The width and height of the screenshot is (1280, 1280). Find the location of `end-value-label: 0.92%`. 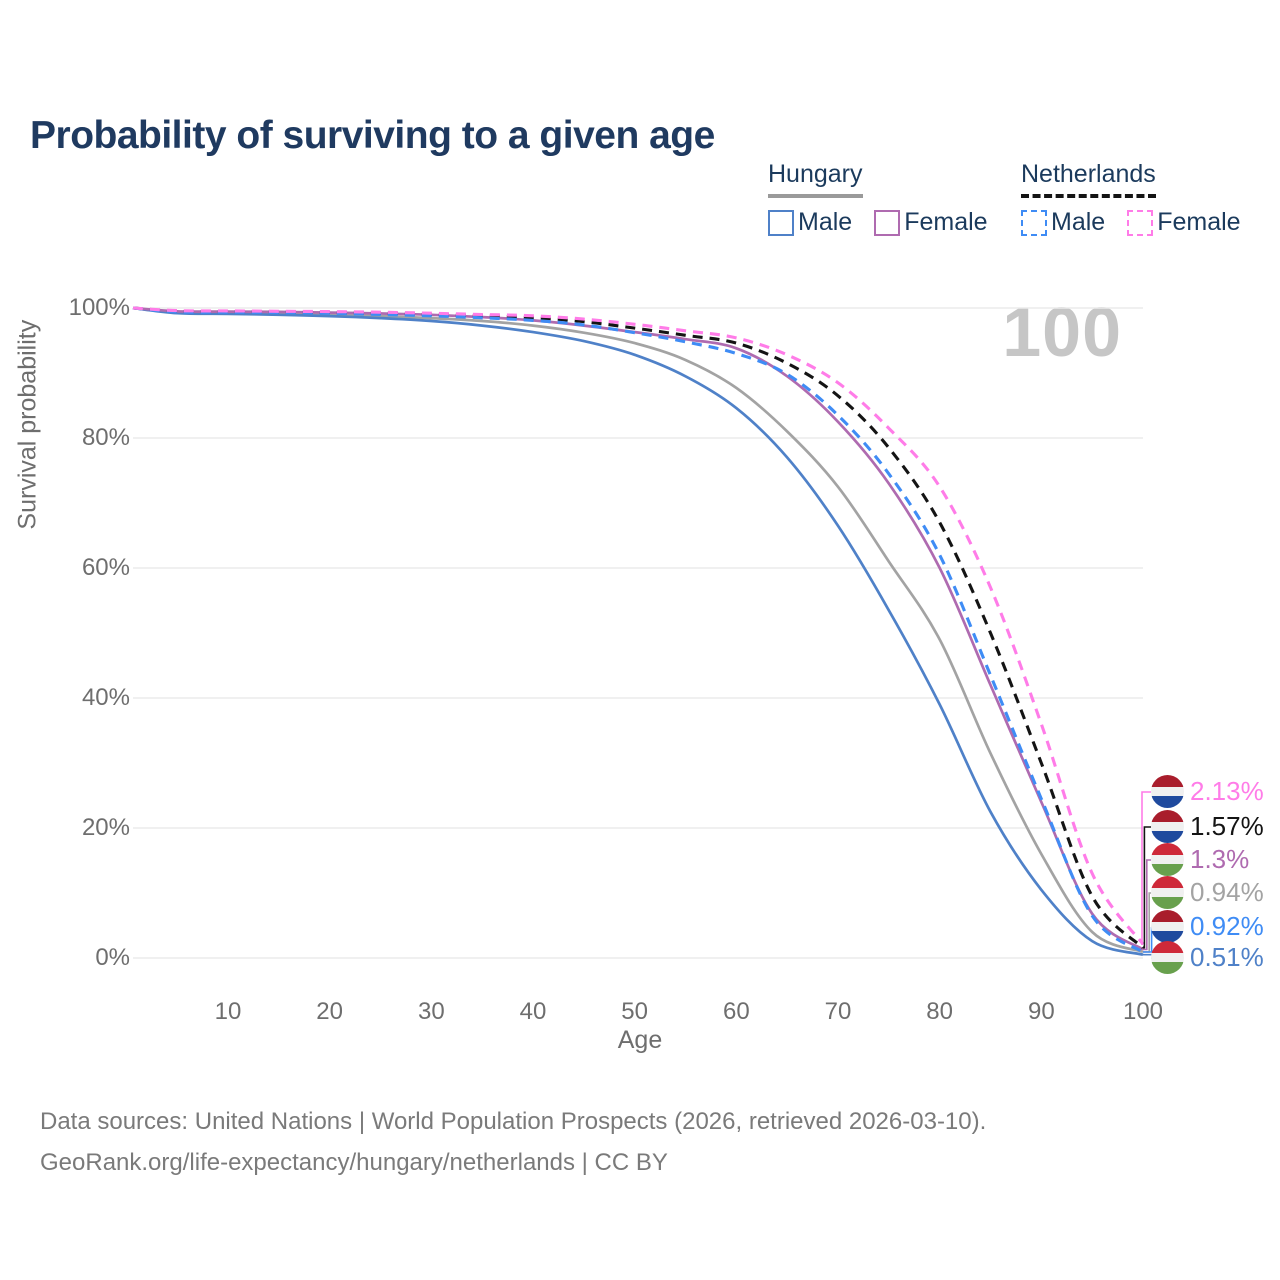

end-value-label: 0.92% is located at coordinates (1227, 926).